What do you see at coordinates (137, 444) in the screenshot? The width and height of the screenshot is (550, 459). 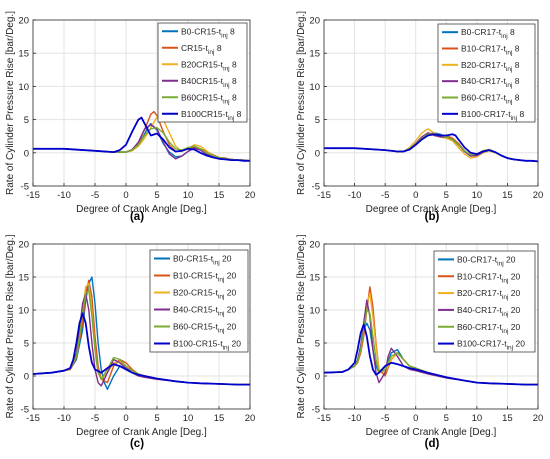 I see `panel-label: (c)` at bounding box center [137, 444].